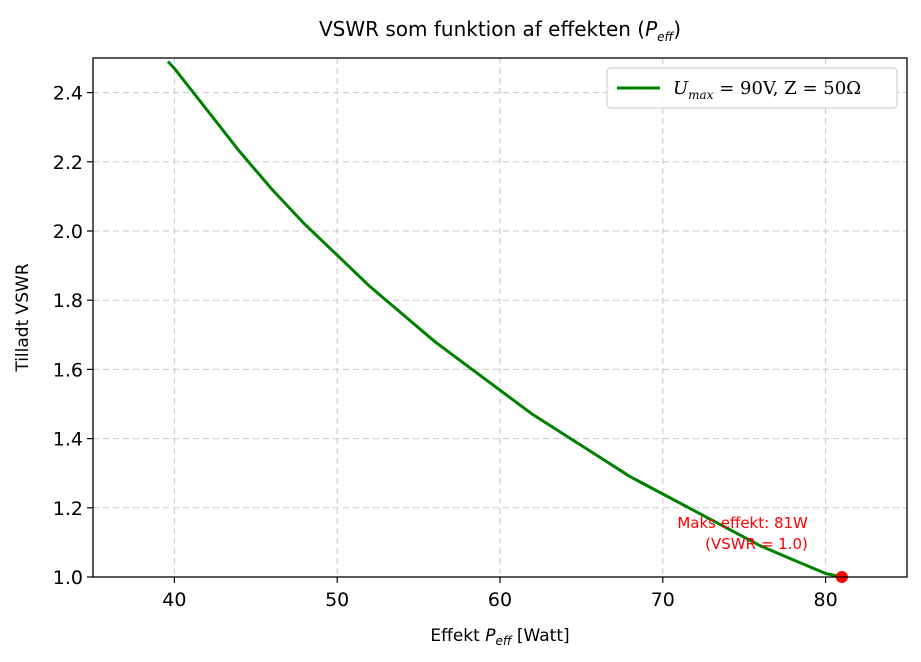 This screenshot has width=921, height=662. What do you see at coordinates (337, 600) in the screenshot?
I see `x-tick-label: 50` at bounding box center [337, 600].